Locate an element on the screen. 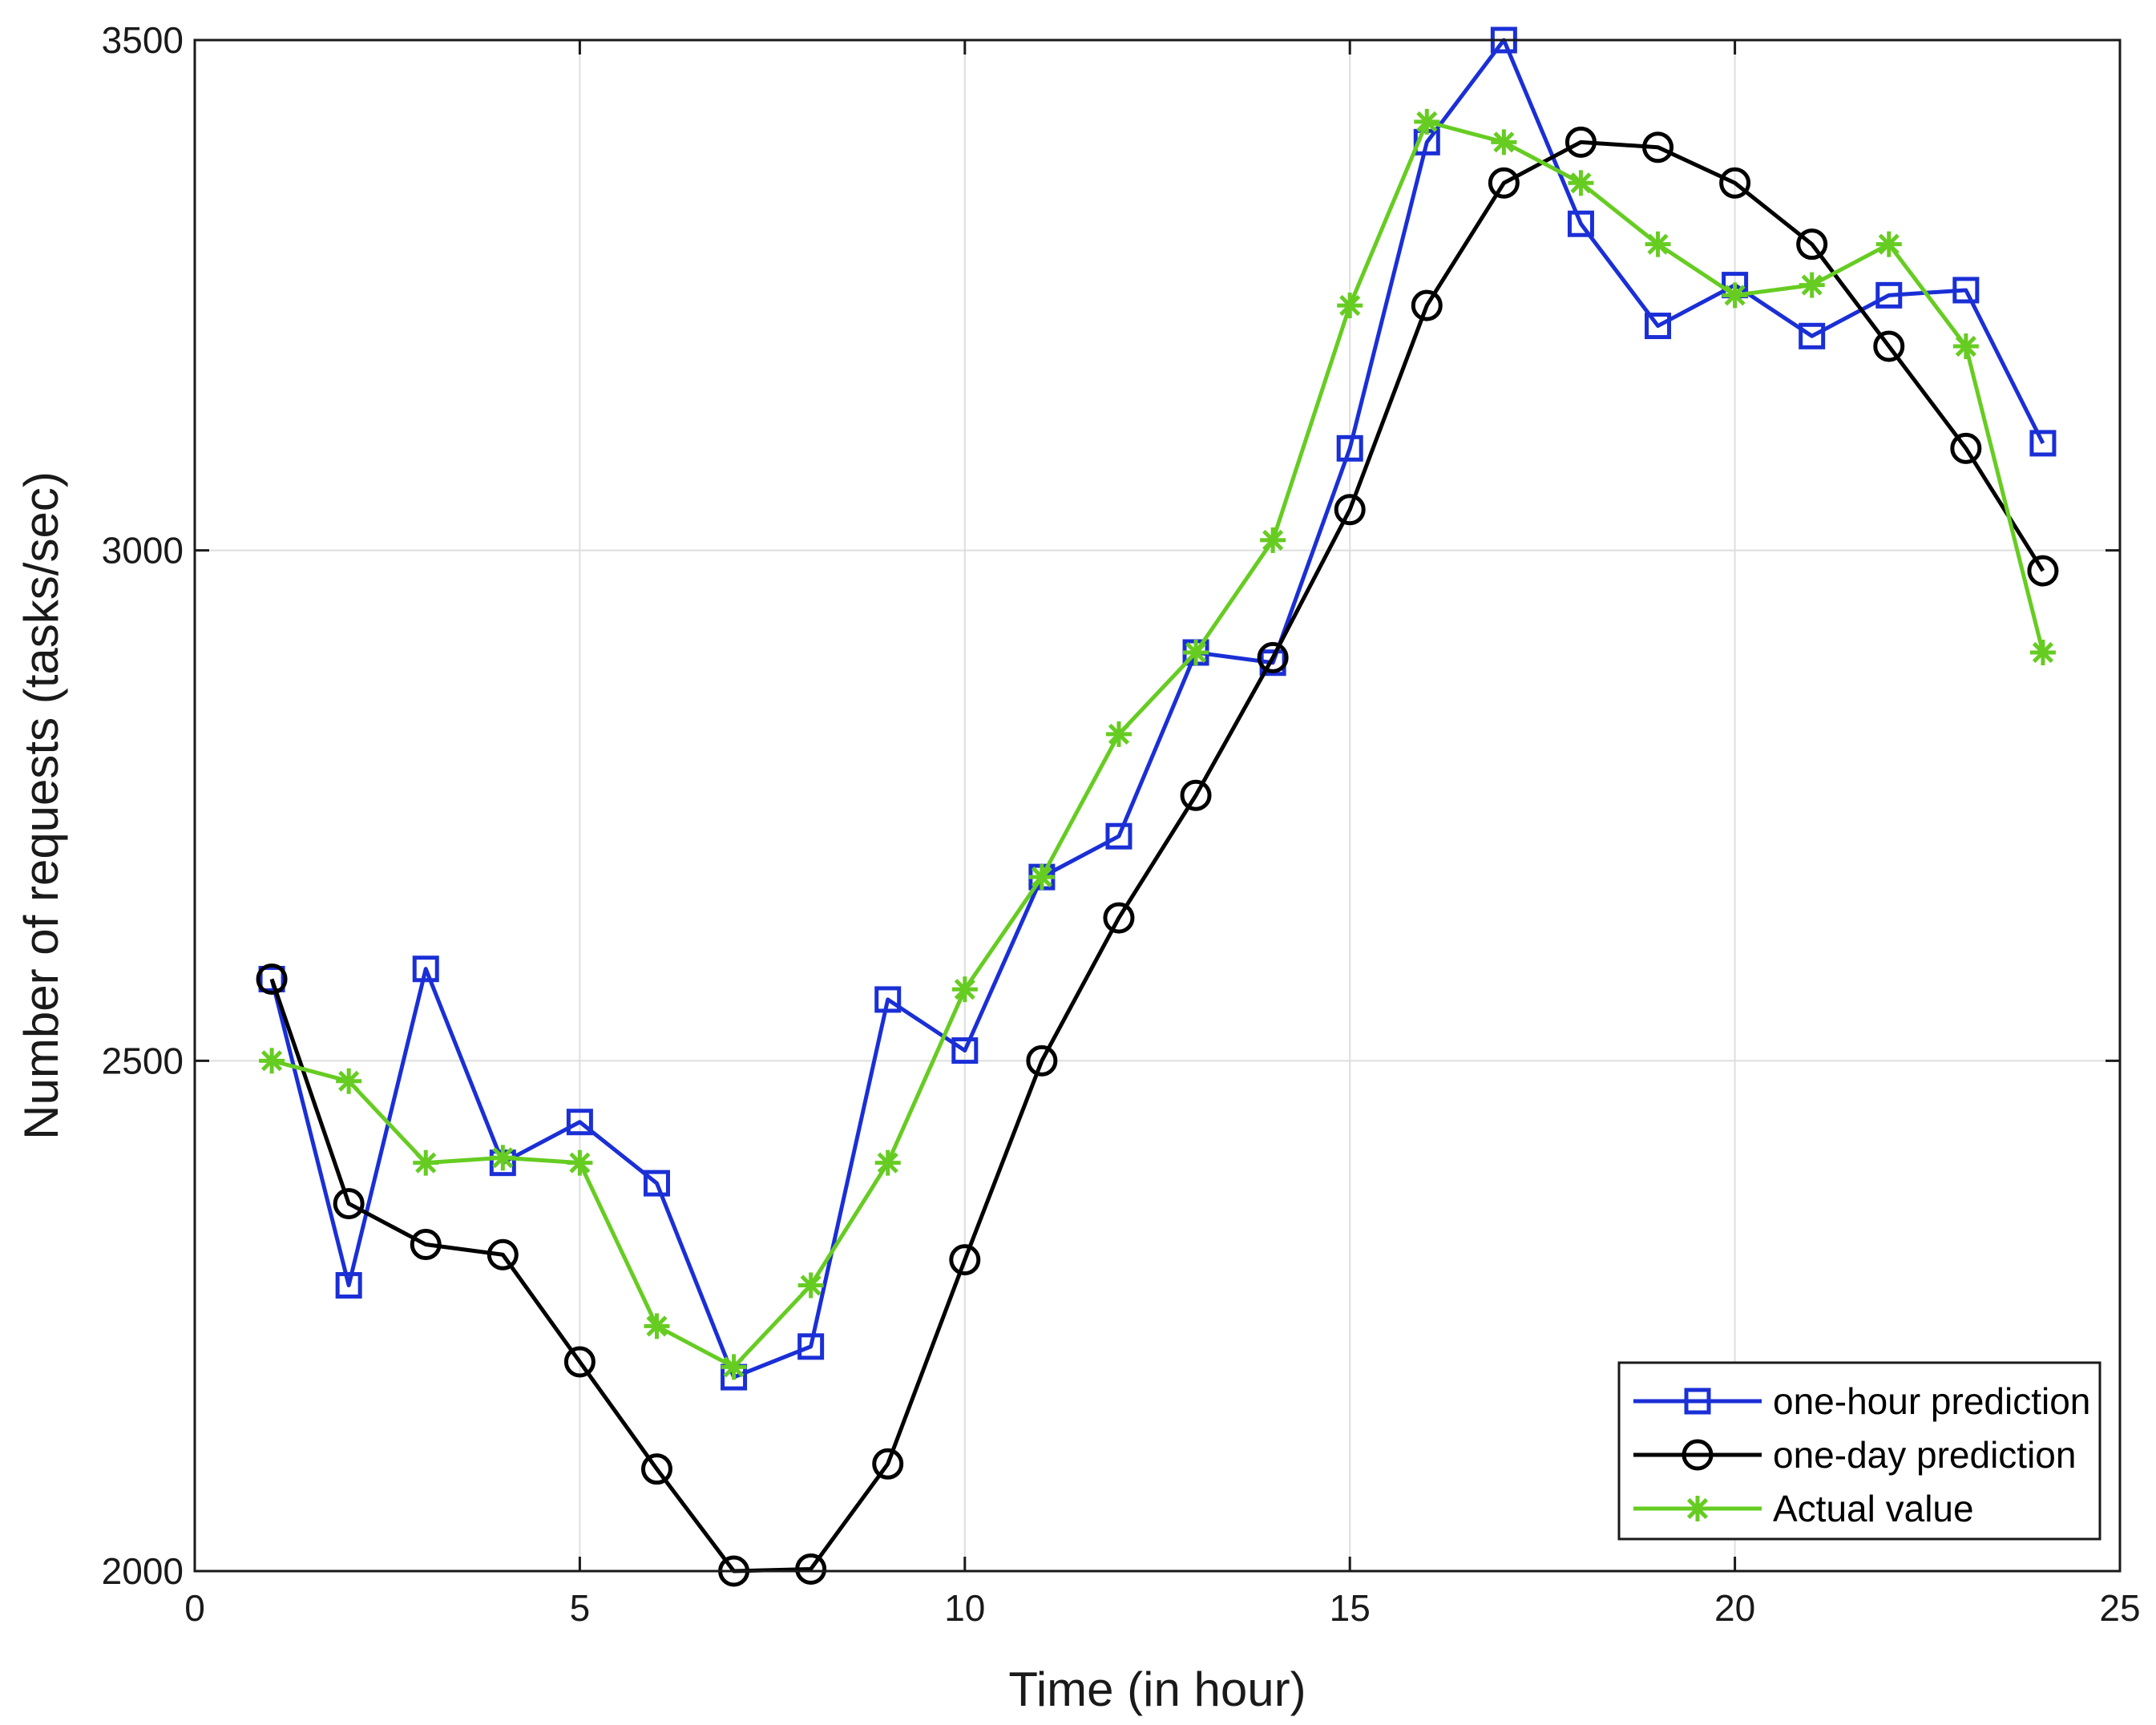 This screenshot has height=1725, width=2156. legend-item: one-hour prediction is located at coordinates (1861, 1401).